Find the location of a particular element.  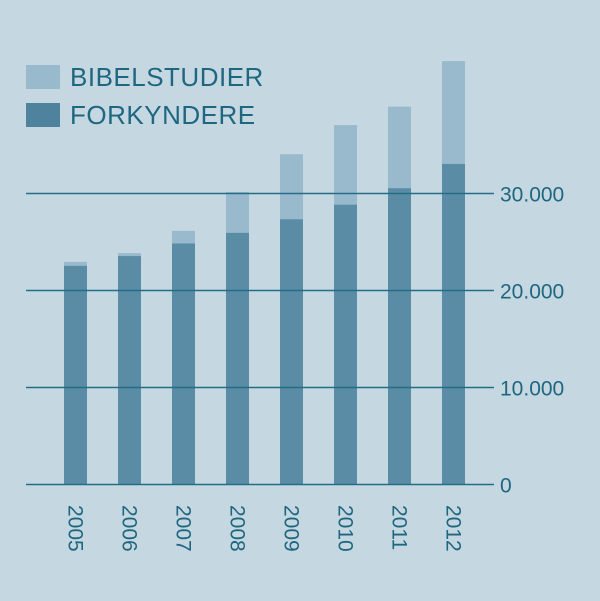

x-tick-label: 2010 is located at coordinates (345, 528).